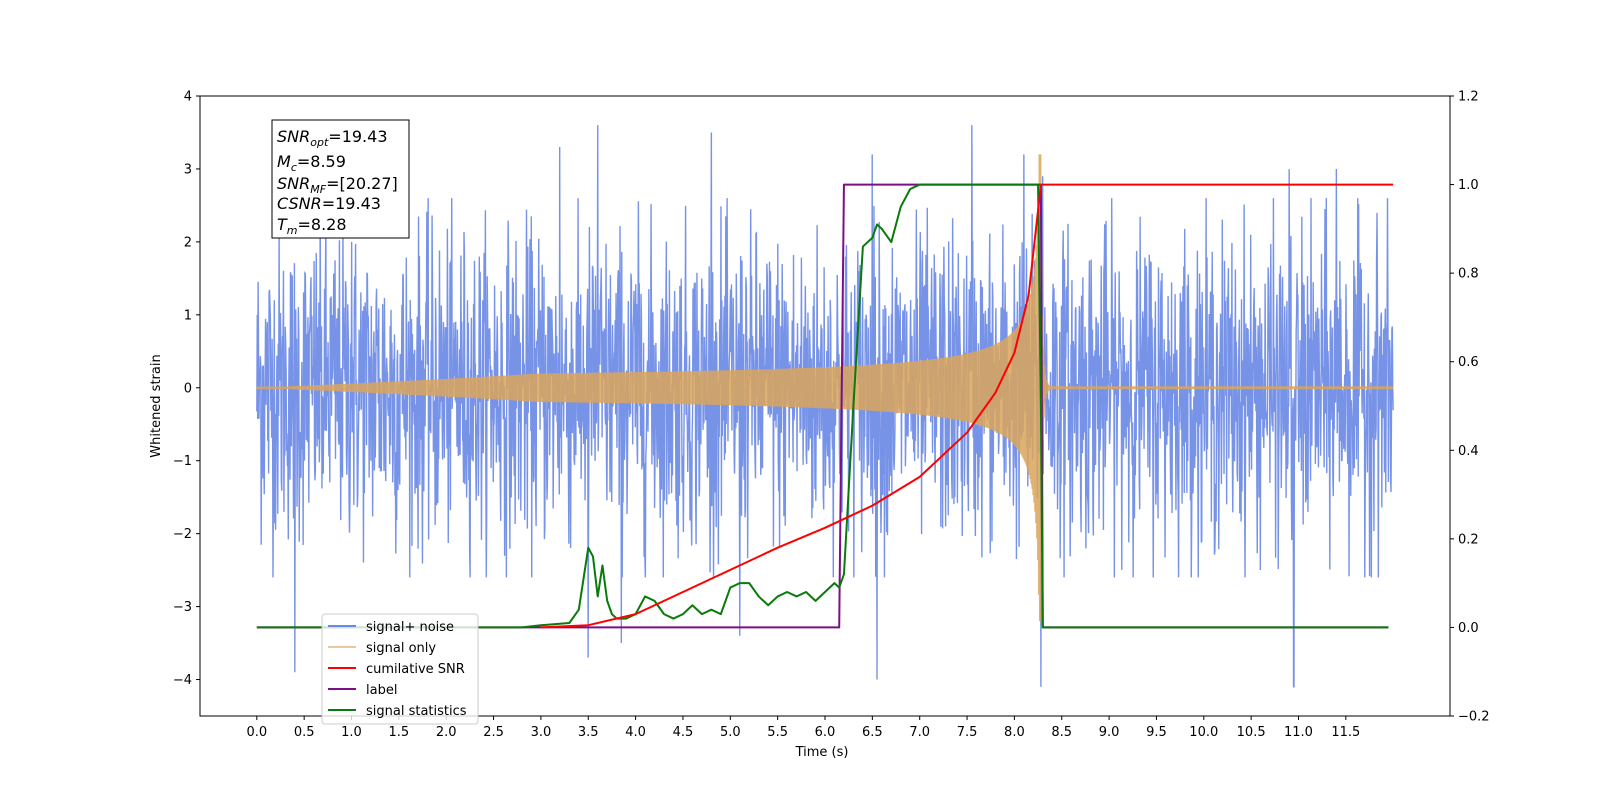 The image size is (1600, 800). Describe the element at coordinates (337, 185) in the screenshot. I see `annotation-line: SNRMF=[20.27]` at that location.